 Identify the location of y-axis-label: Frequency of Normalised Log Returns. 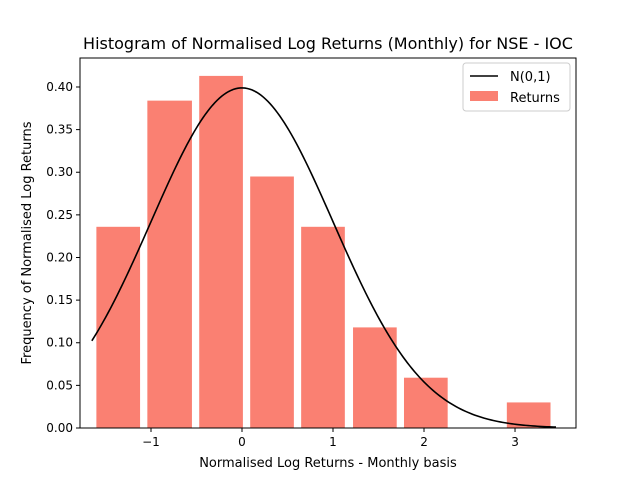
(27, 242).